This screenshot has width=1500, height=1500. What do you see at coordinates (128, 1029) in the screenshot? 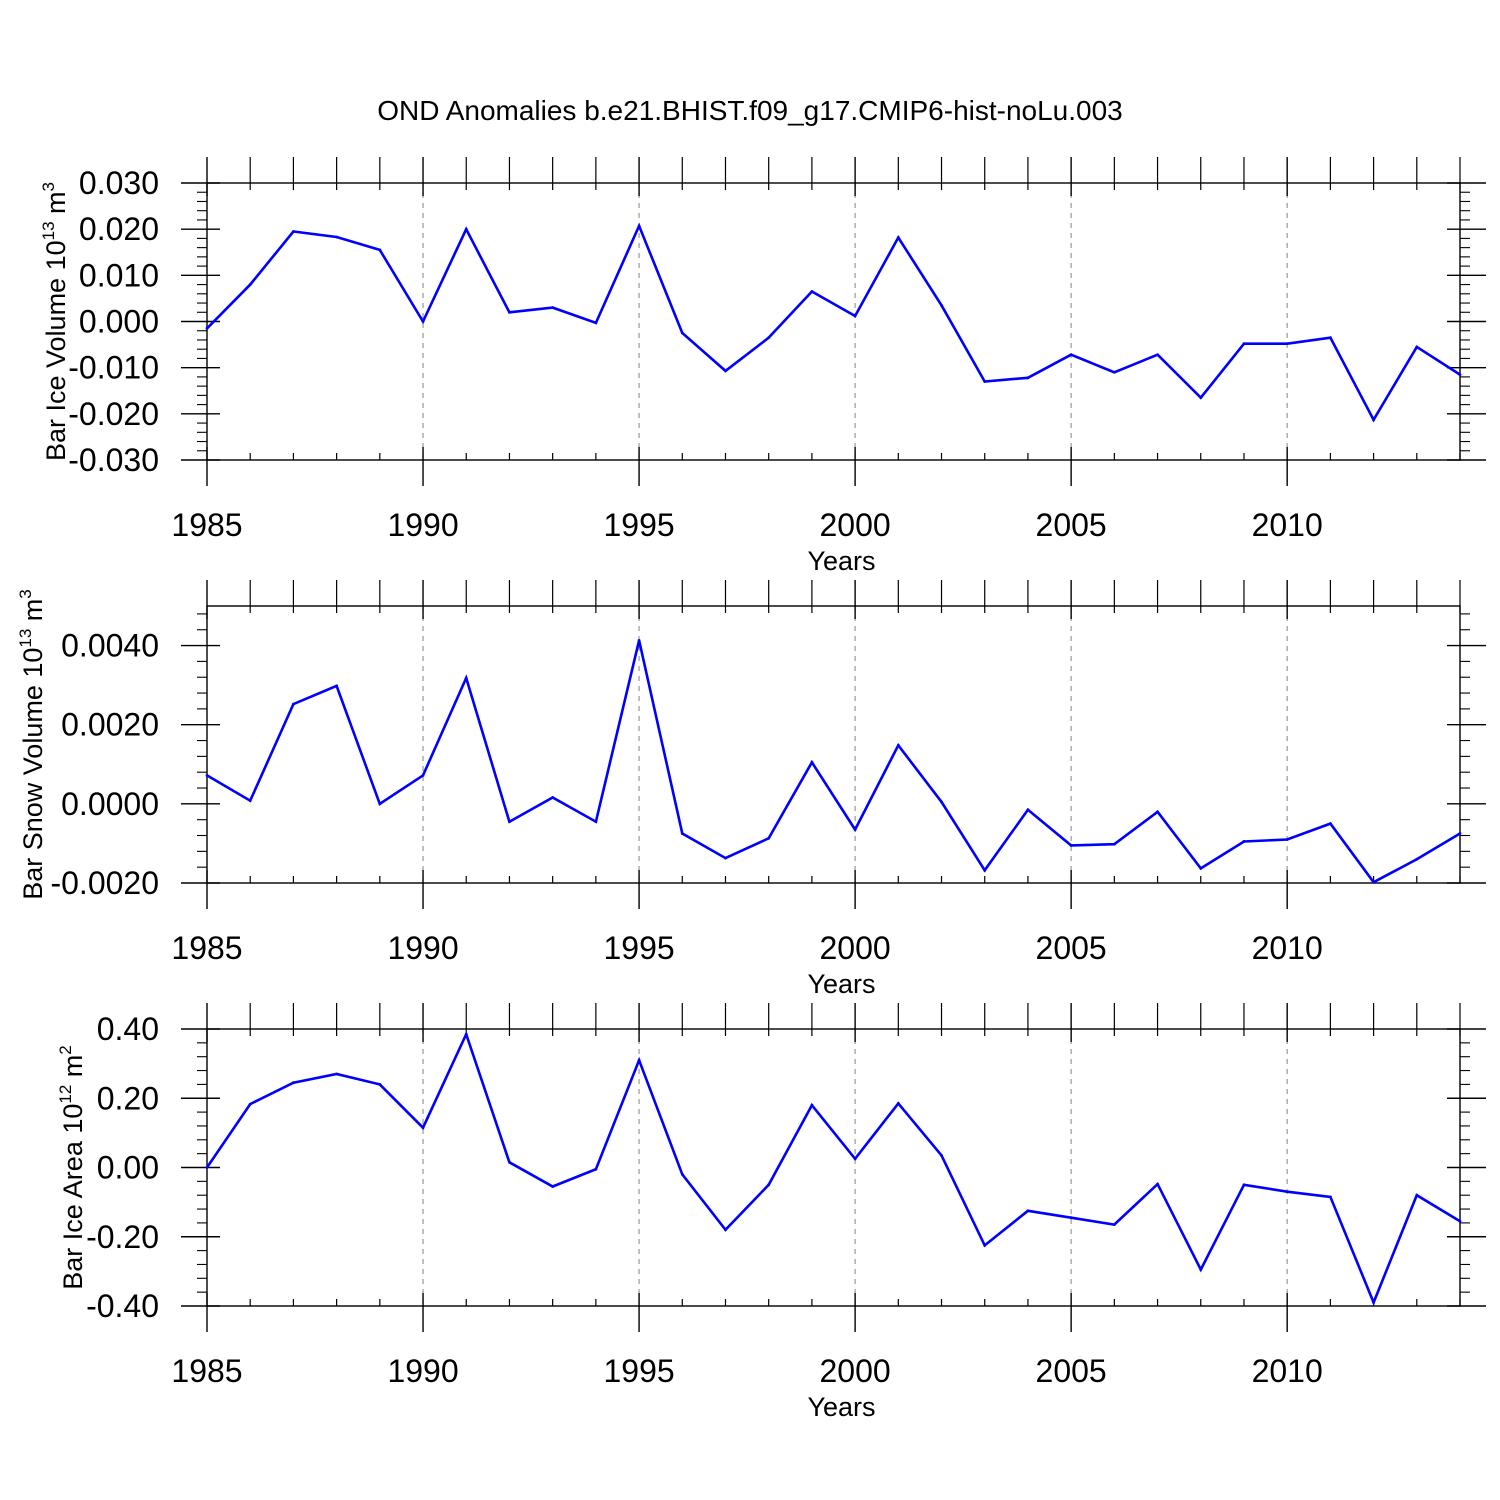
I see `y-tick-label: 0.40` at bounding box center [128, 1029].